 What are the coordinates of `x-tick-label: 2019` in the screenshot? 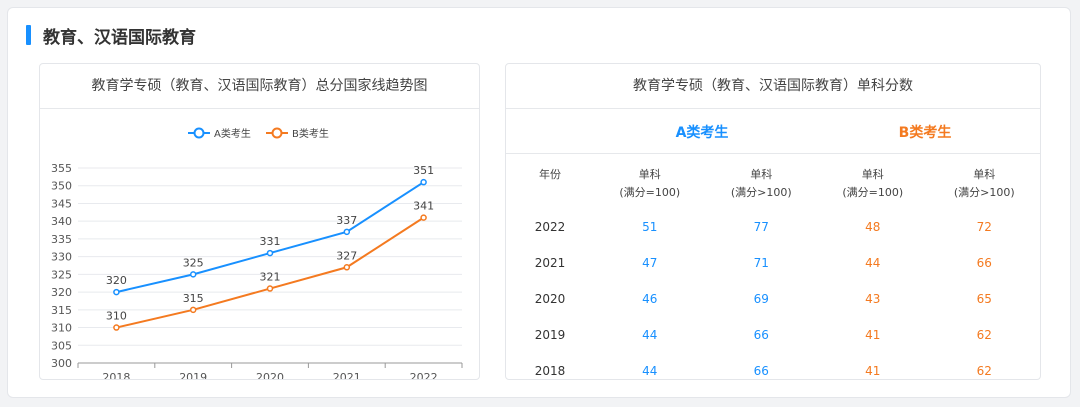 It's located at (193, 375).